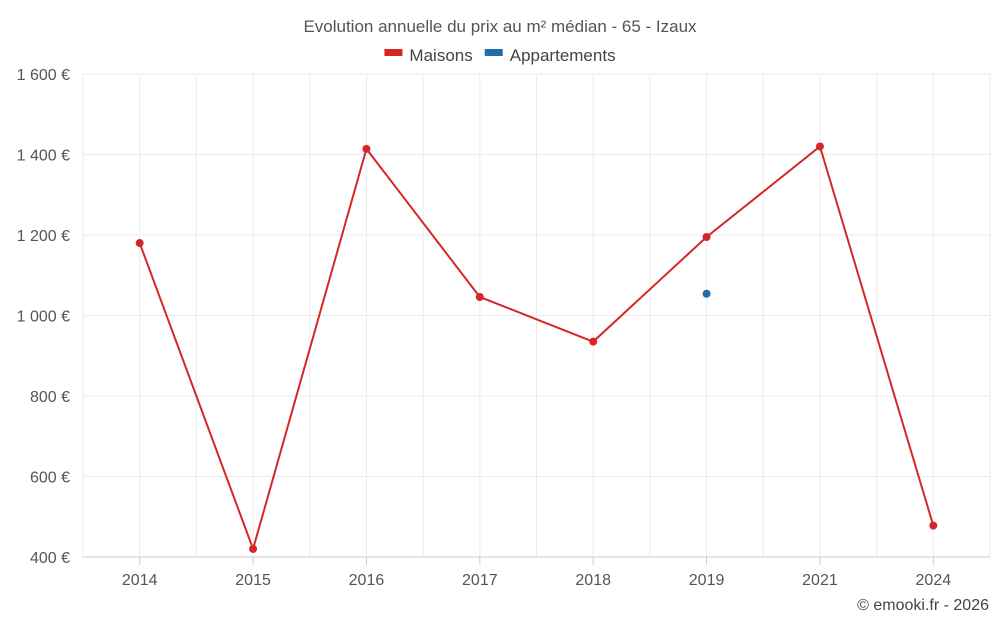 This screenshot has height=625, width=1000. Describe the element at coordinates (139, 243) in the screenshot. I see `data-point-maisons-2014` at that location.